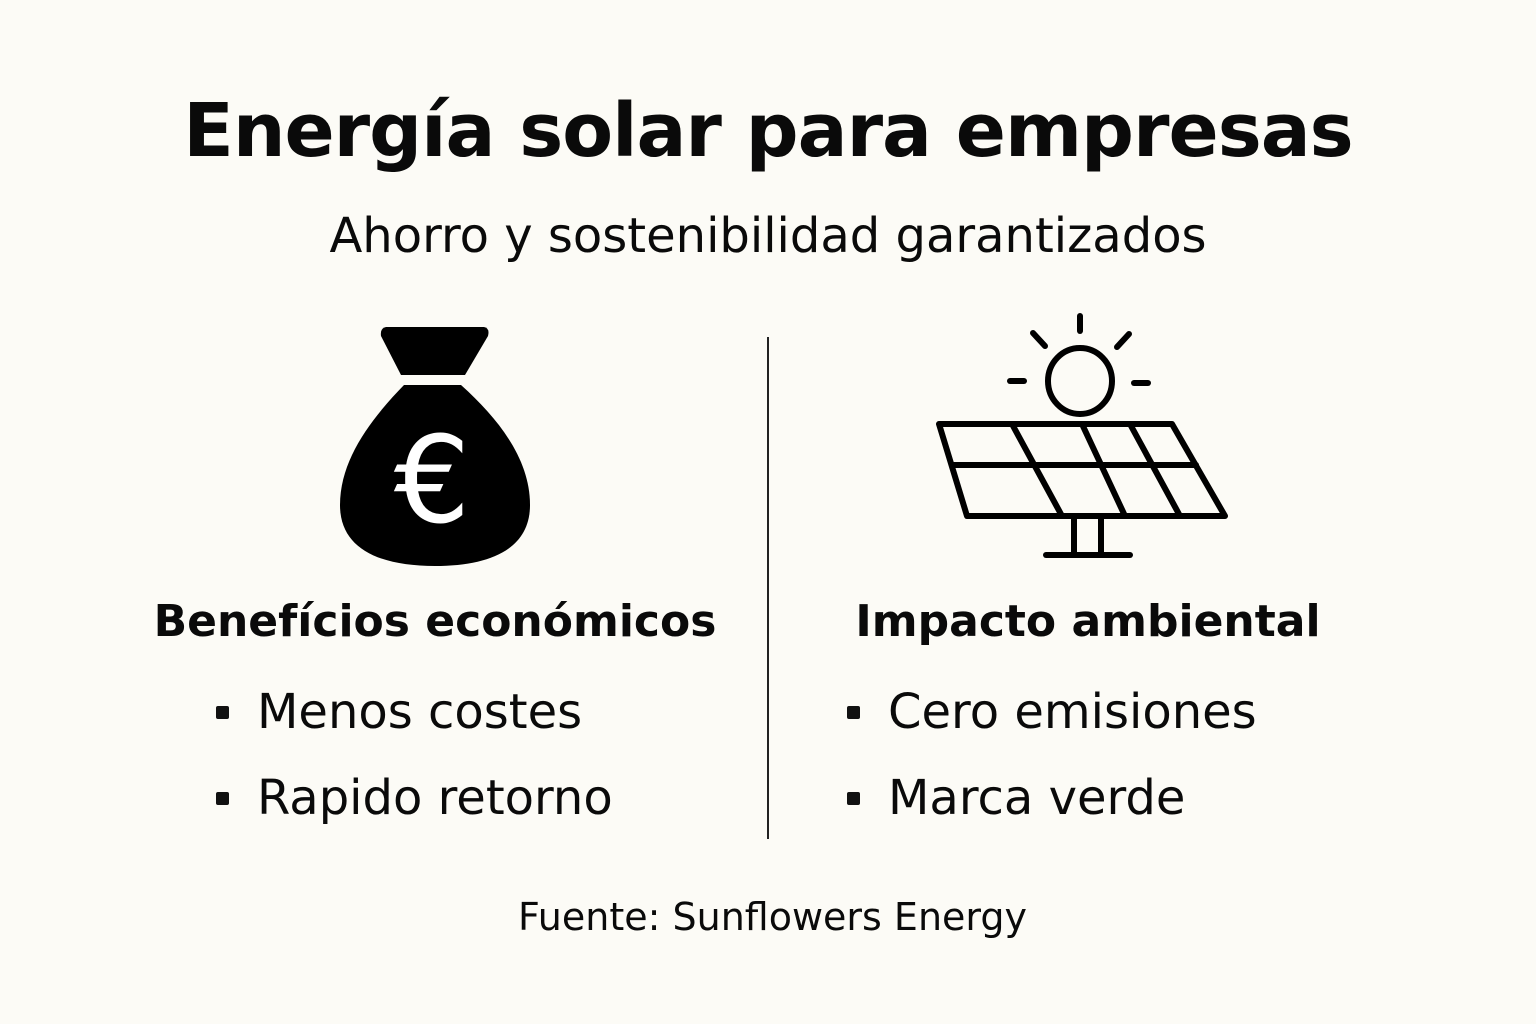 The width and height of the screenshot is (1536, 1024). I want to click on money-bag-euro-icon: €, so click(435, 446).